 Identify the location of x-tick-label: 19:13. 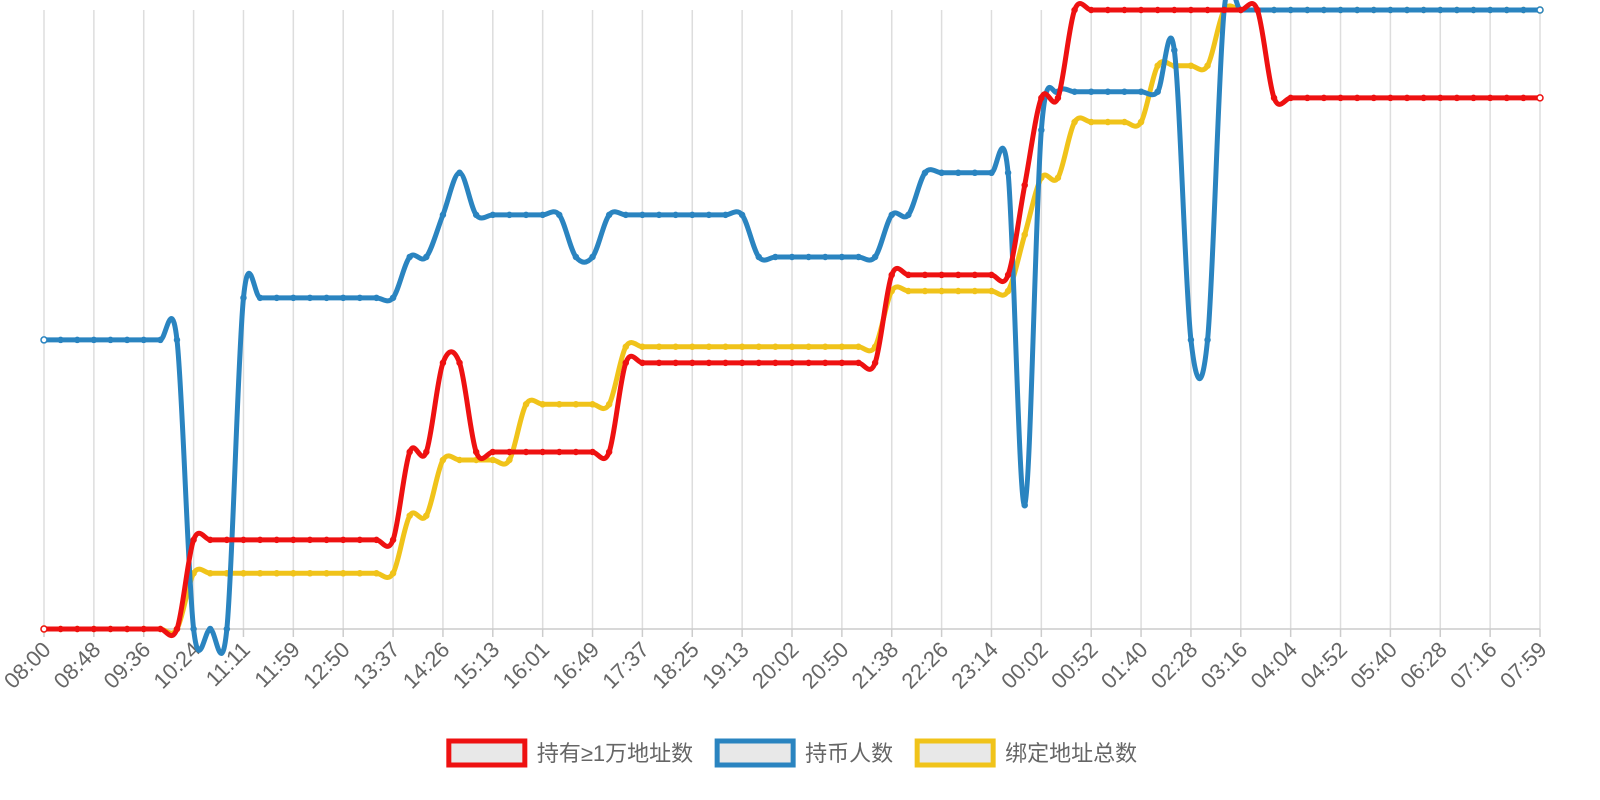
(725, 665).